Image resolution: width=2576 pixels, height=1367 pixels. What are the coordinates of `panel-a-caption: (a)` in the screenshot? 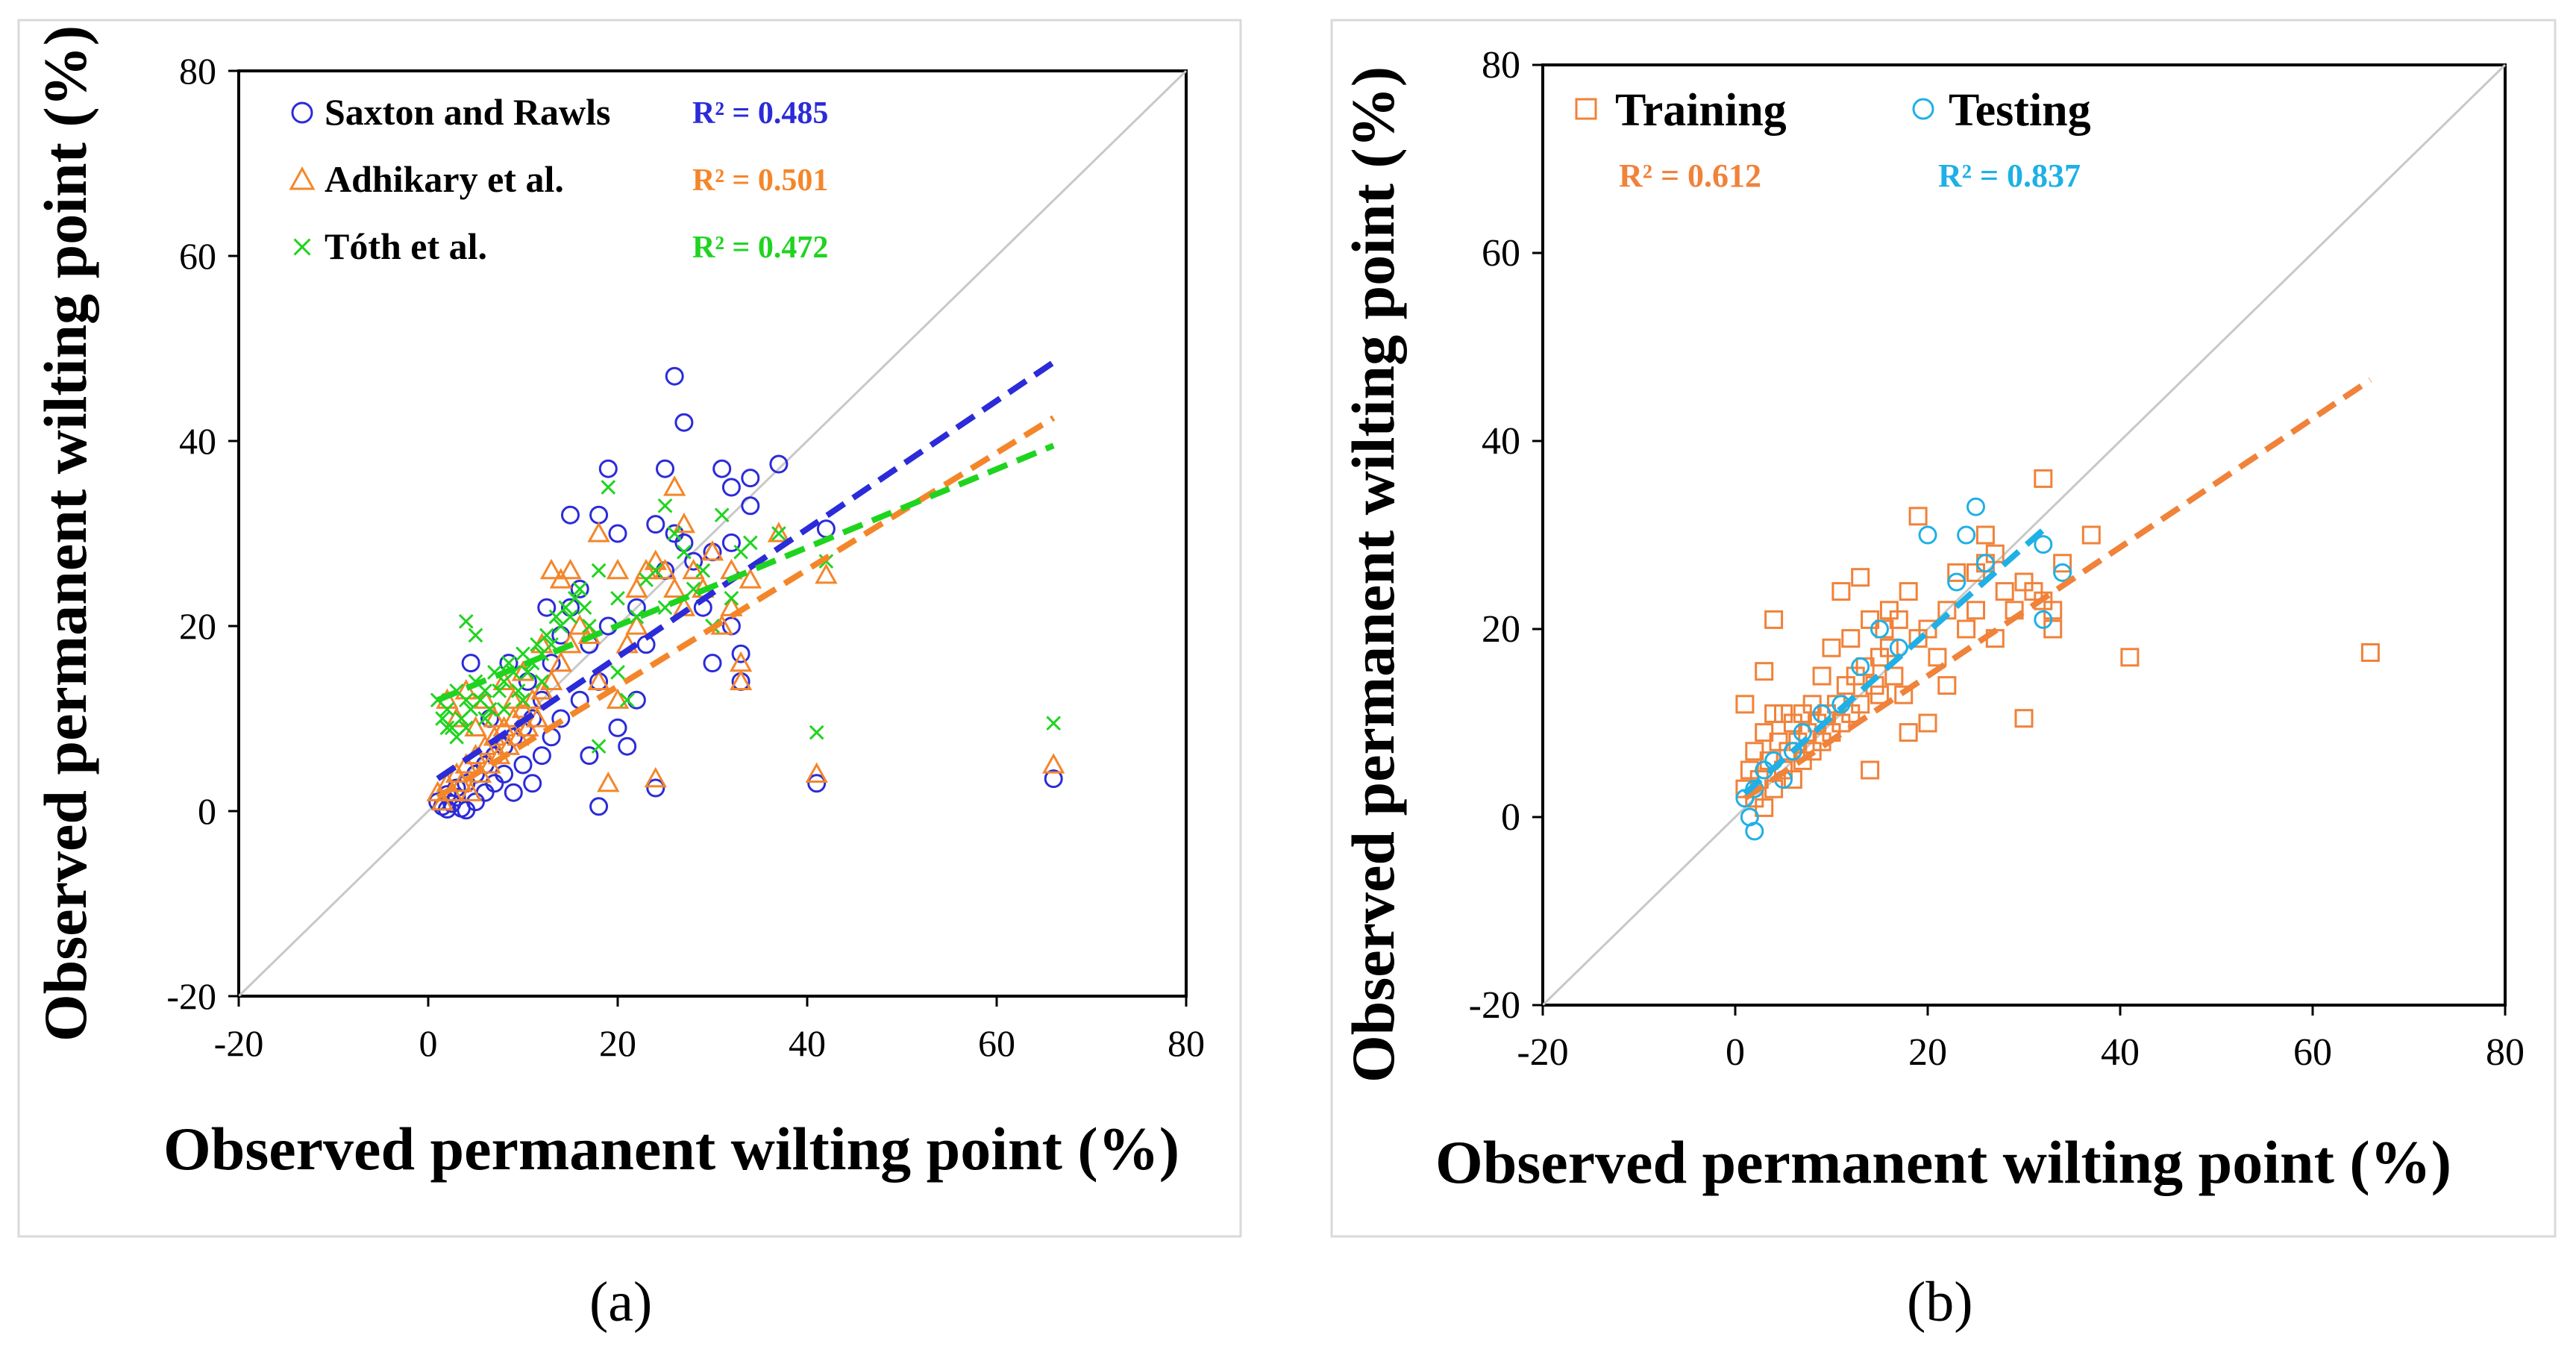 It's located at (621, 1302).